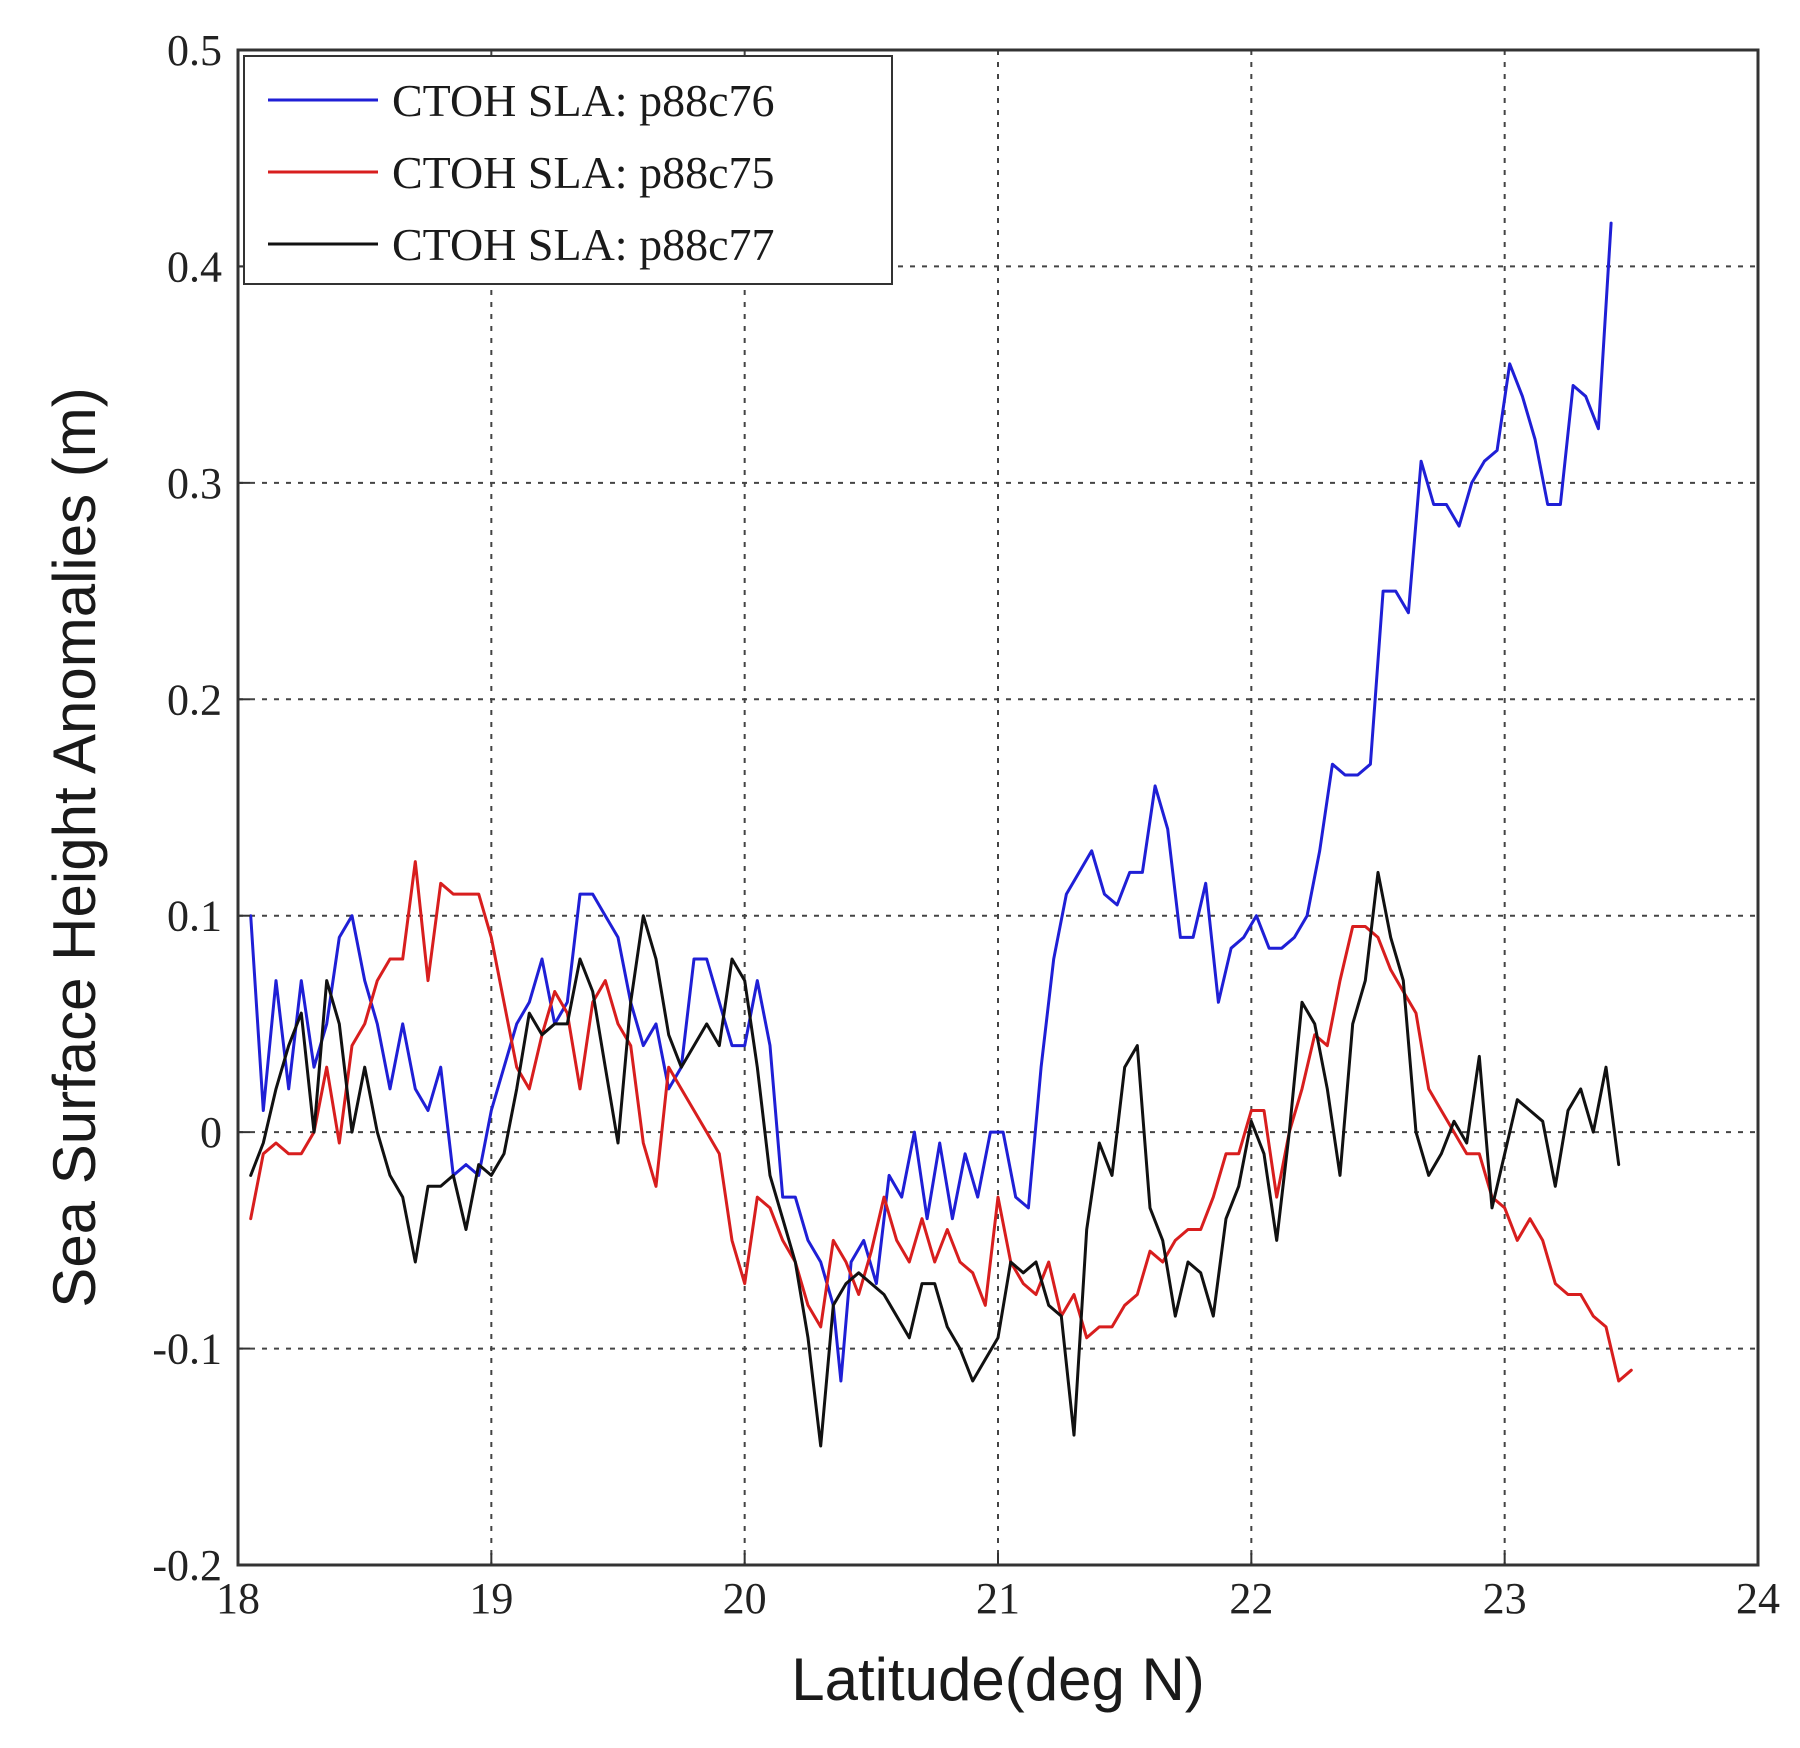 The height and width of the screenshot is (1748, 1800). I want to click on x-axis-title: Latitude(deg N), so click(998, 1679).